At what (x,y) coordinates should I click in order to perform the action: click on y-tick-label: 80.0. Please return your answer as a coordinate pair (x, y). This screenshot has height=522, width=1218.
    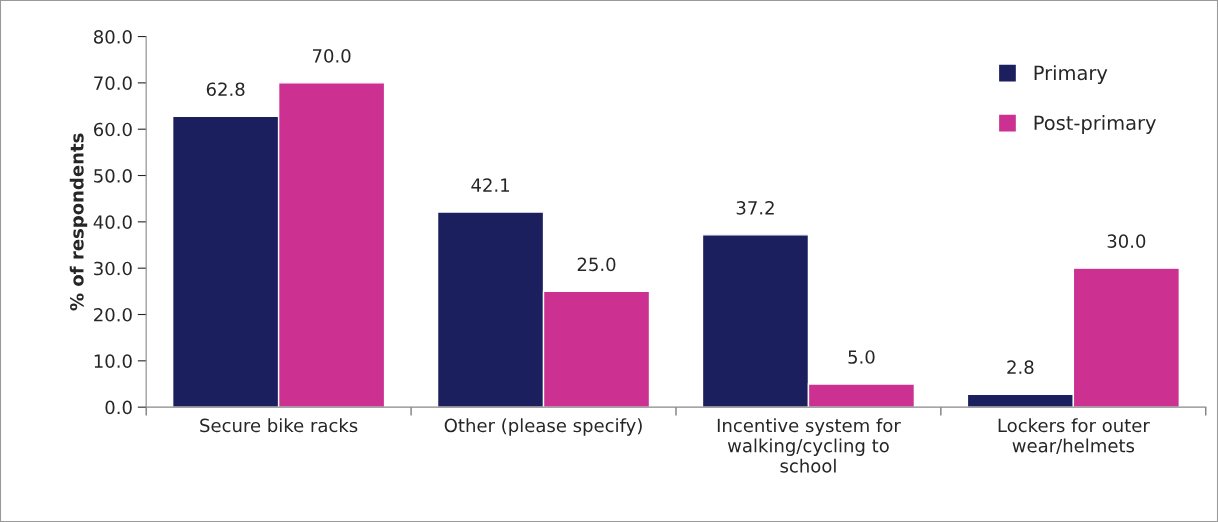
    Looking at the image, I should click on (112, 37).